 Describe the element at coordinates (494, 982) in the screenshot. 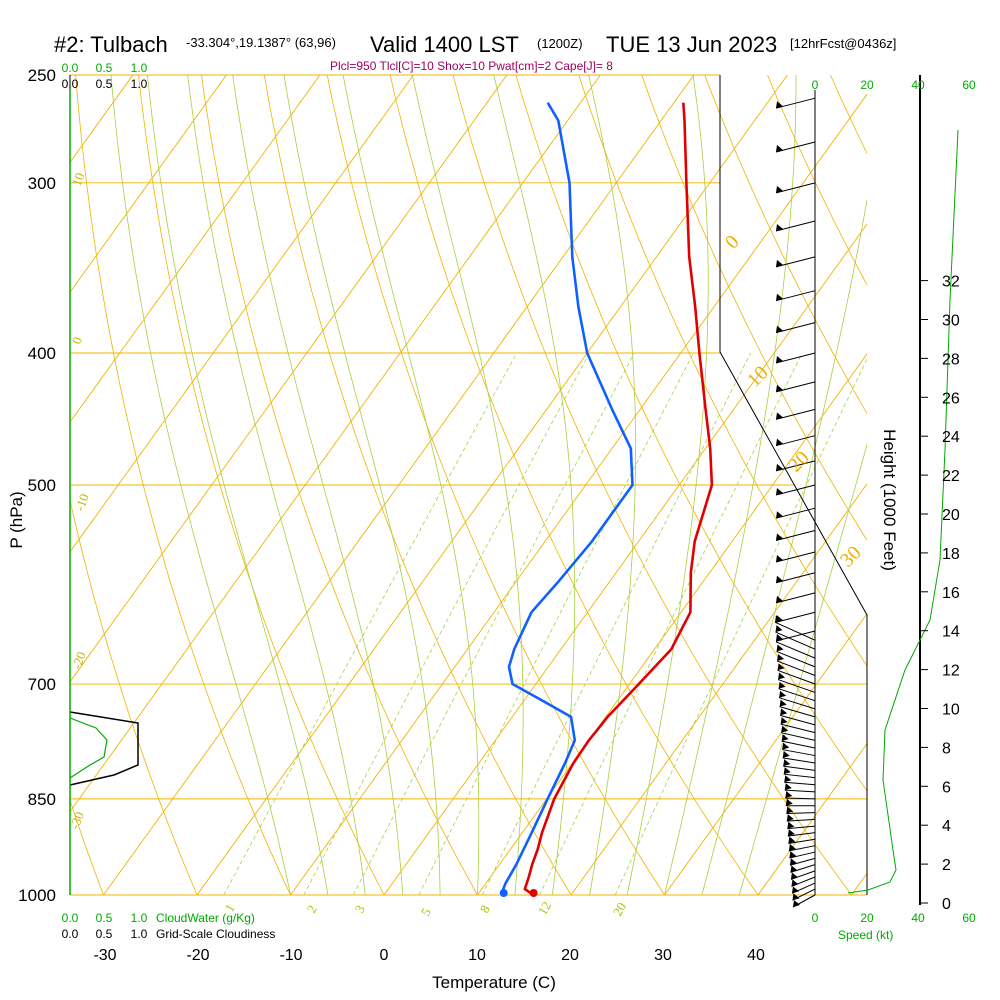

I see `temperature-axis-title: Temperature (C)` at that location.